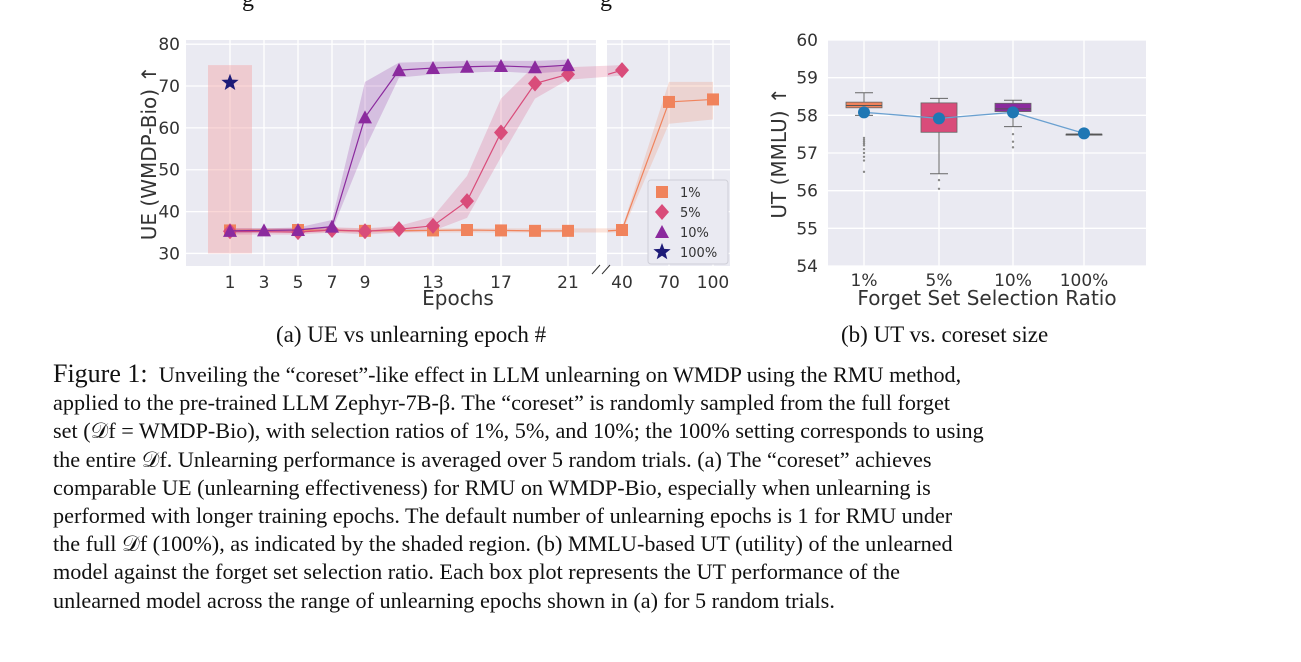 The width and height of the screenshot is (1301, 662). I want to click on series-band-5%, so click(426, 150).